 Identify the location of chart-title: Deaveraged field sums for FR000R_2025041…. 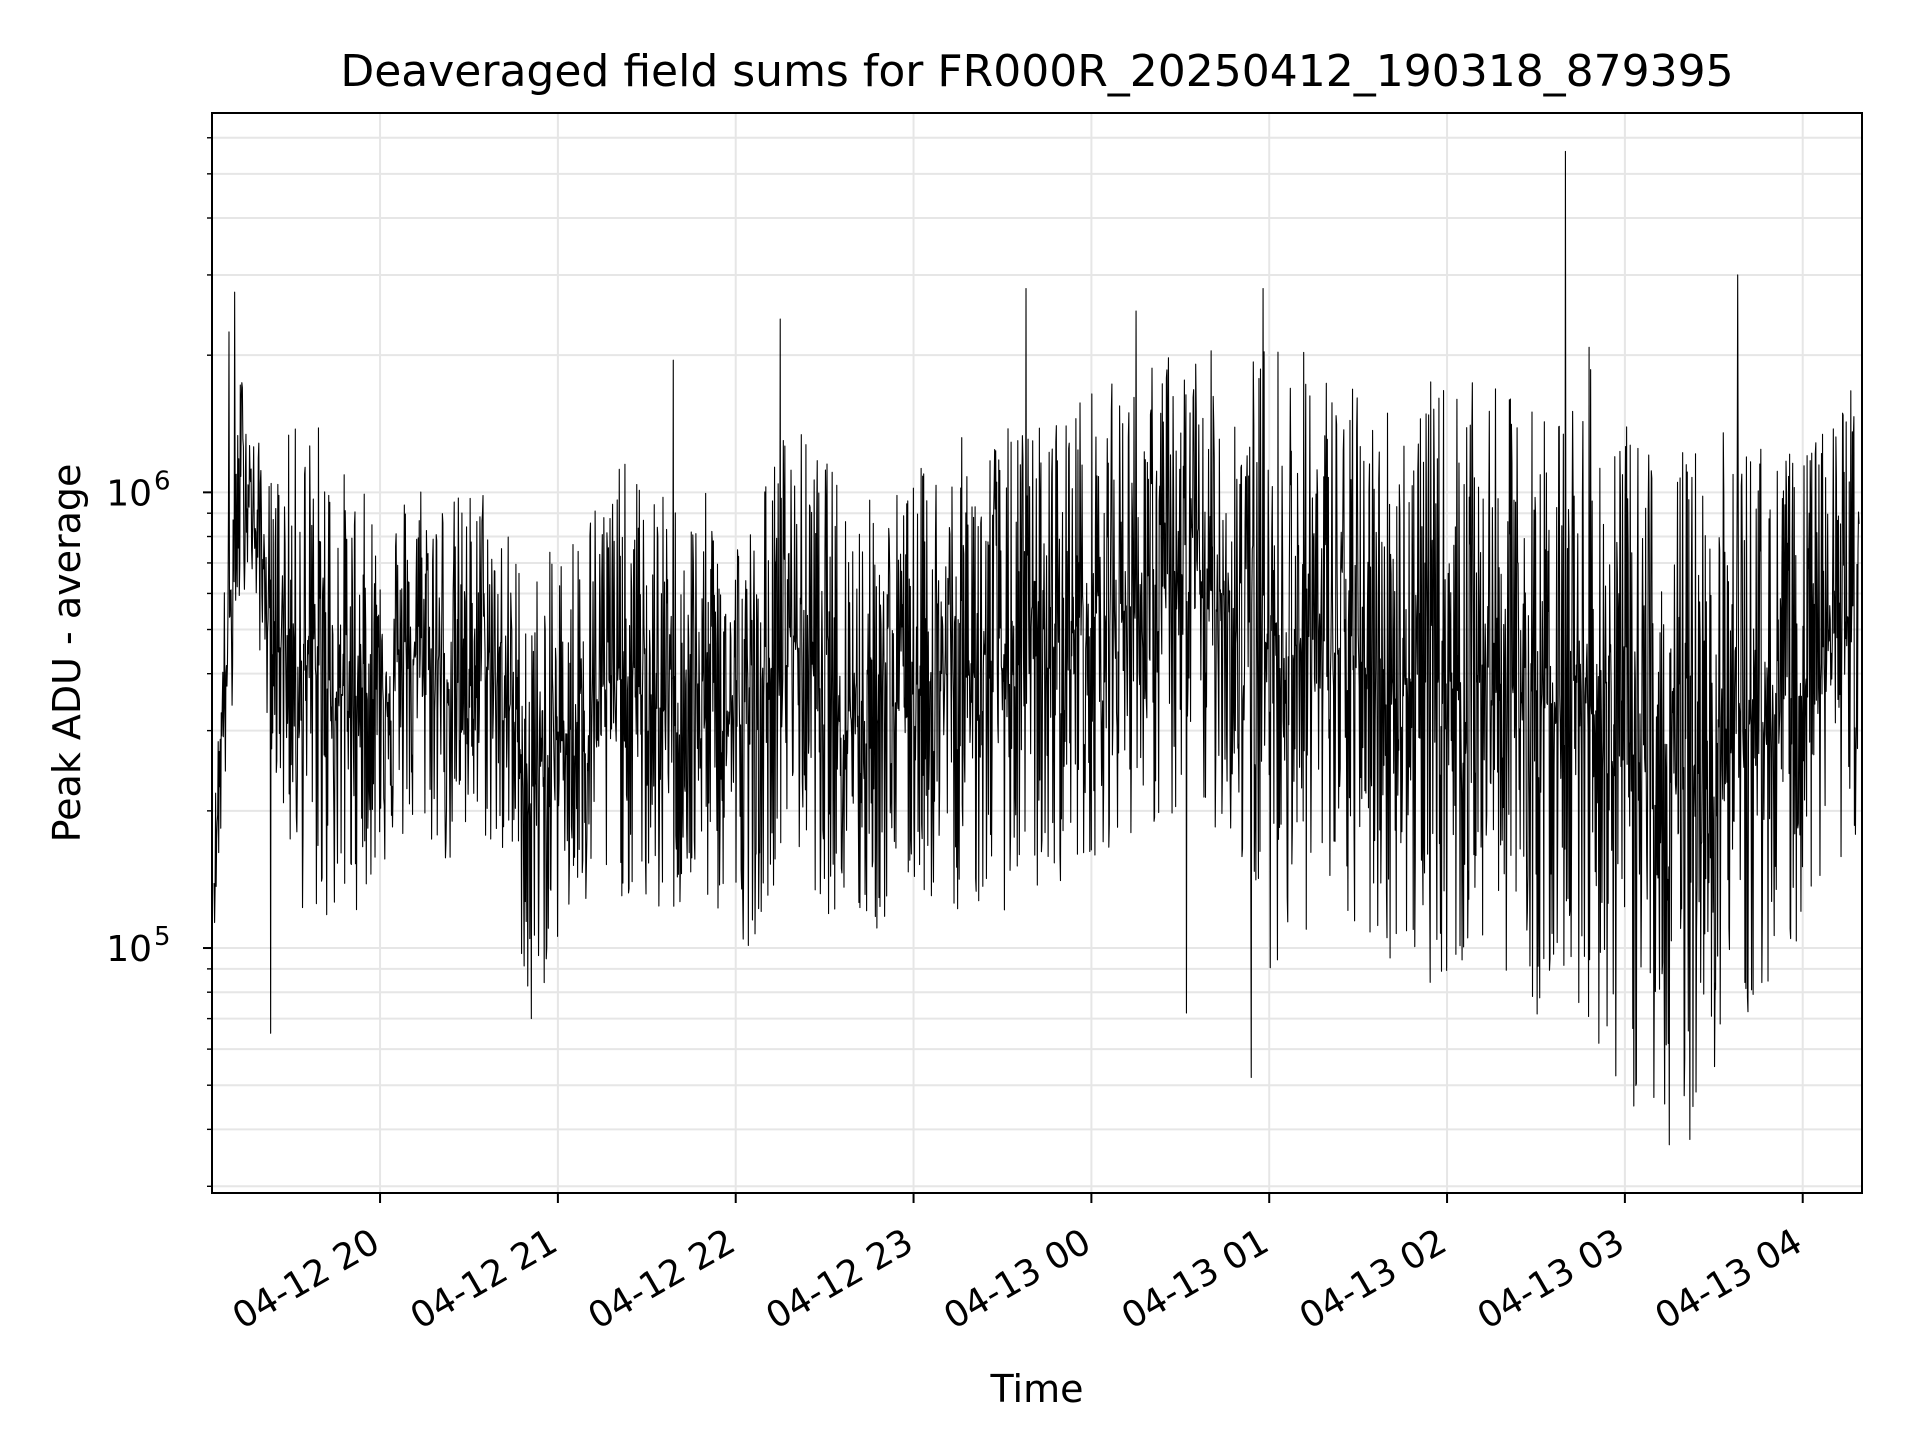
(1036, 71).